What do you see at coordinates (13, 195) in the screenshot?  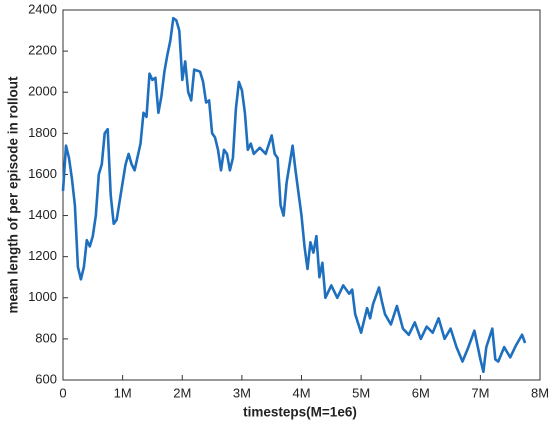 I see `y-axis-label: mean length of per episode in rollout` at bounding box center [13, 195].